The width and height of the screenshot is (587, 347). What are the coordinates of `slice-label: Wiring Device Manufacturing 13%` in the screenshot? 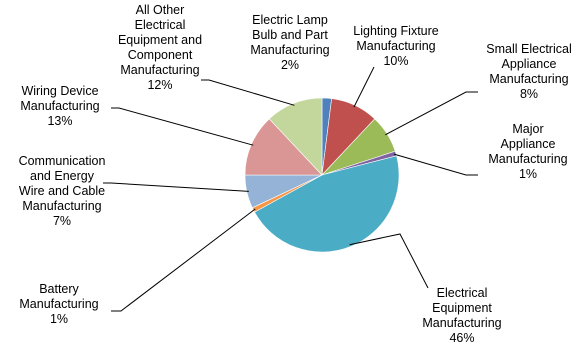 It's located at (59, 106).